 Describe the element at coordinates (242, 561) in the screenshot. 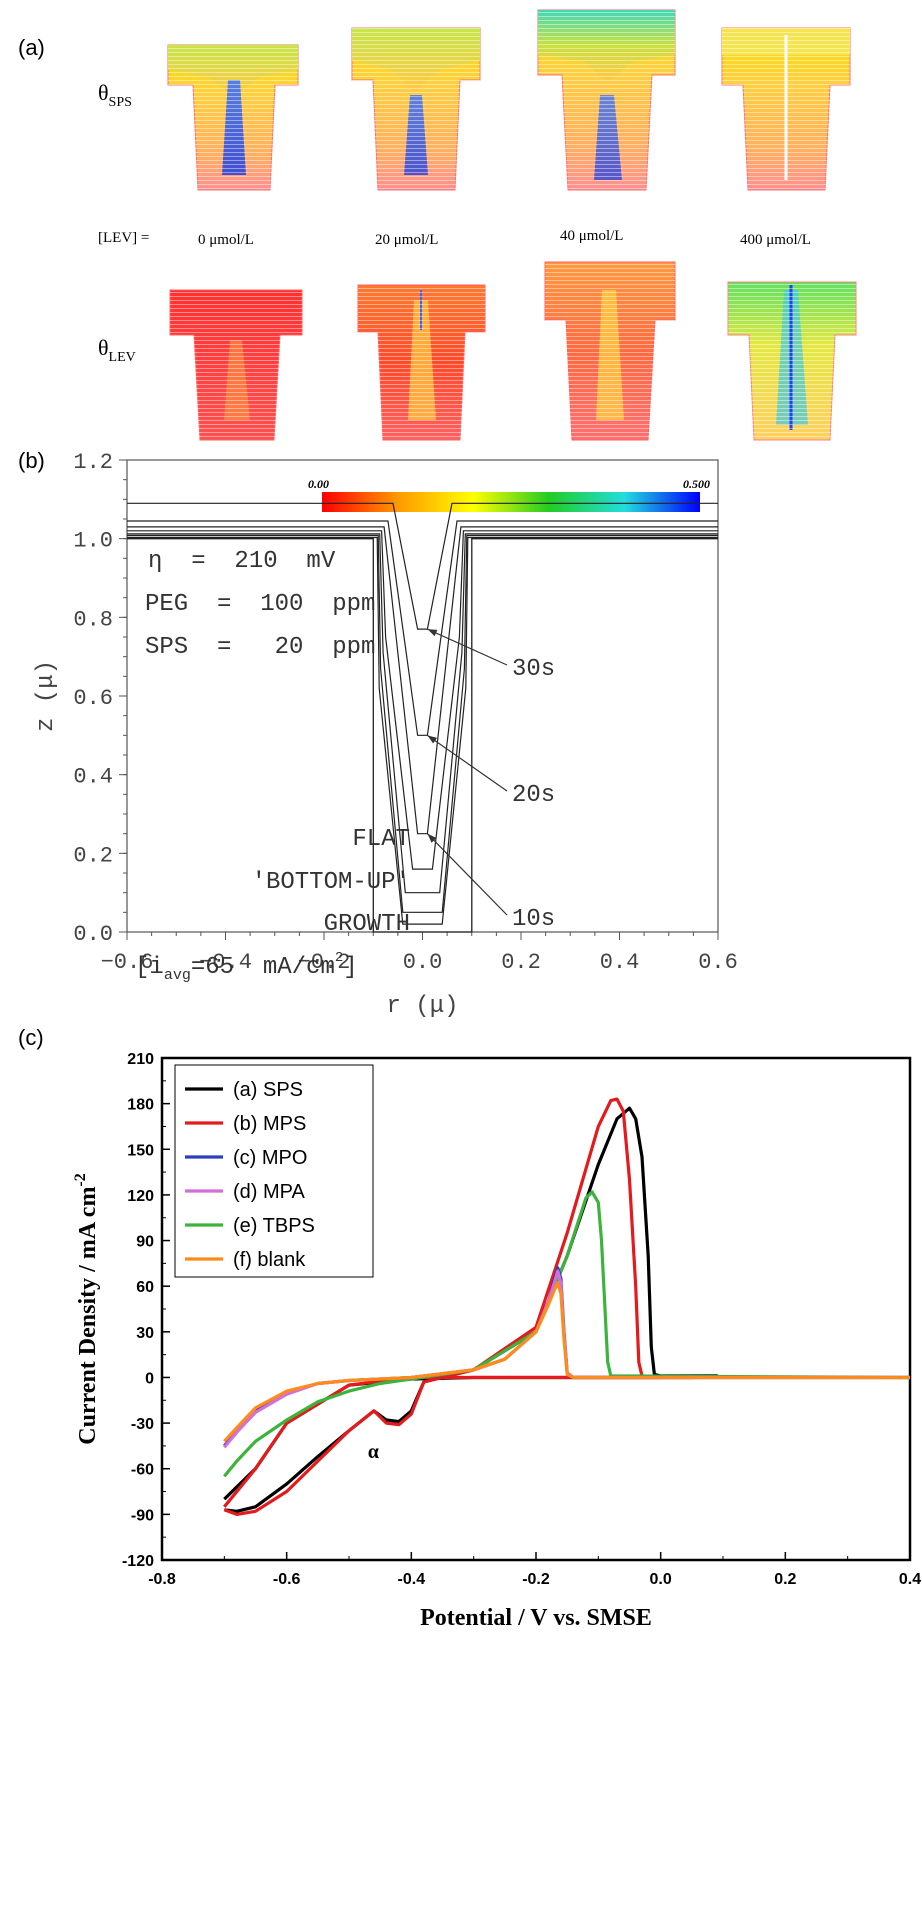

I see `annot-eta: η = 210 mV` at that location.